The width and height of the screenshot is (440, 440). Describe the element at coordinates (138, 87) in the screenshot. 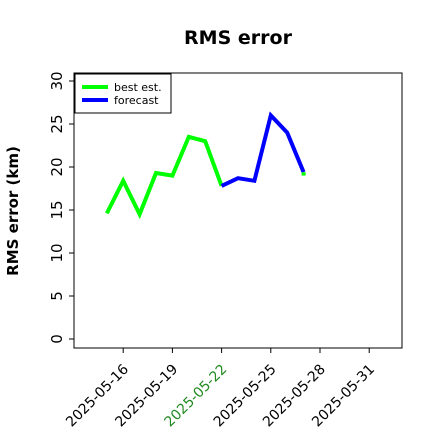

I see `legend-entry: best est.` at that location.